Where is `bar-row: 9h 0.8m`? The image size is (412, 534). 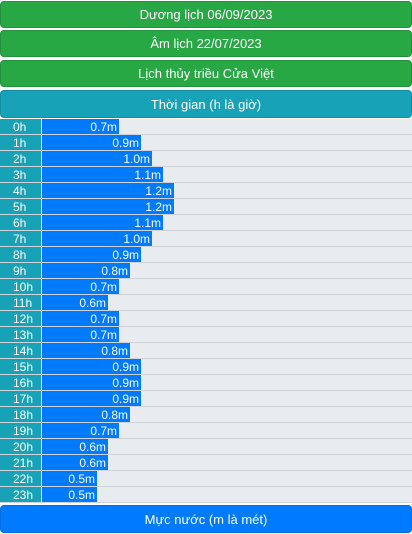
bar-row: 9h 0.8m is located at coordinates (206, 271).